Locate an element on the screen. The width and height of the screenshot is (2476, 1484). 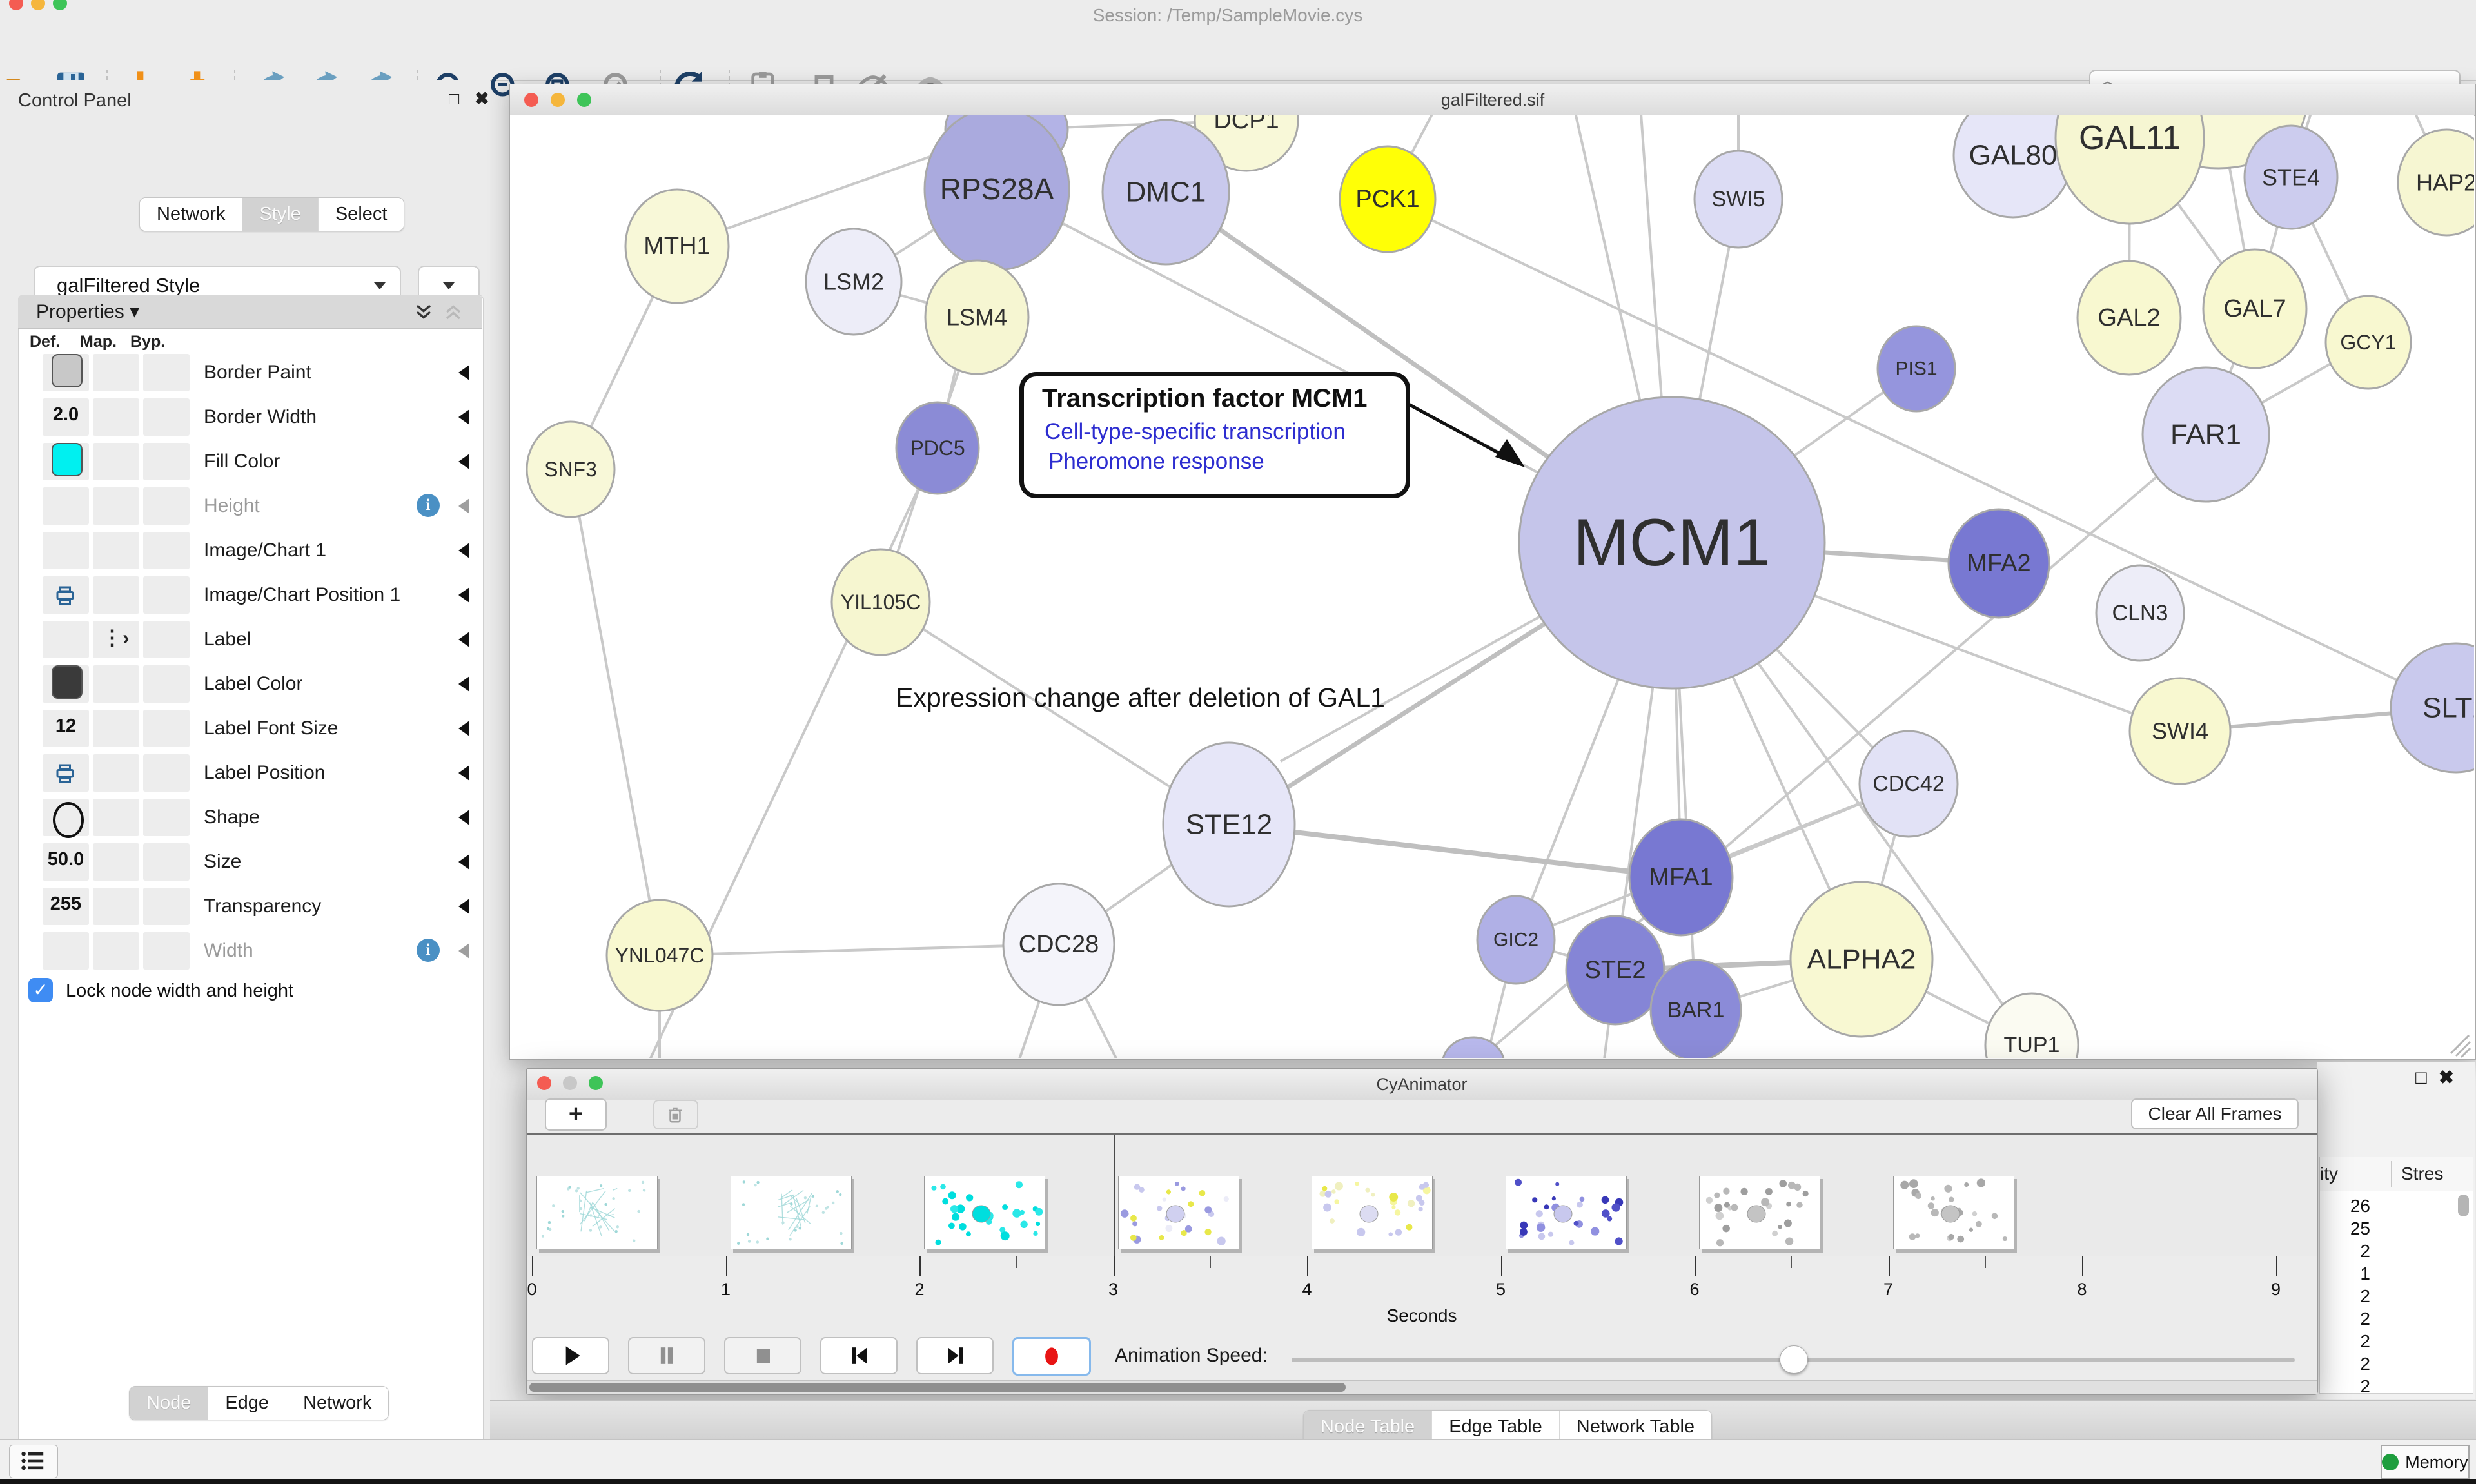
network-node-snf3: SNF3 is located at coordinates (571, 469).